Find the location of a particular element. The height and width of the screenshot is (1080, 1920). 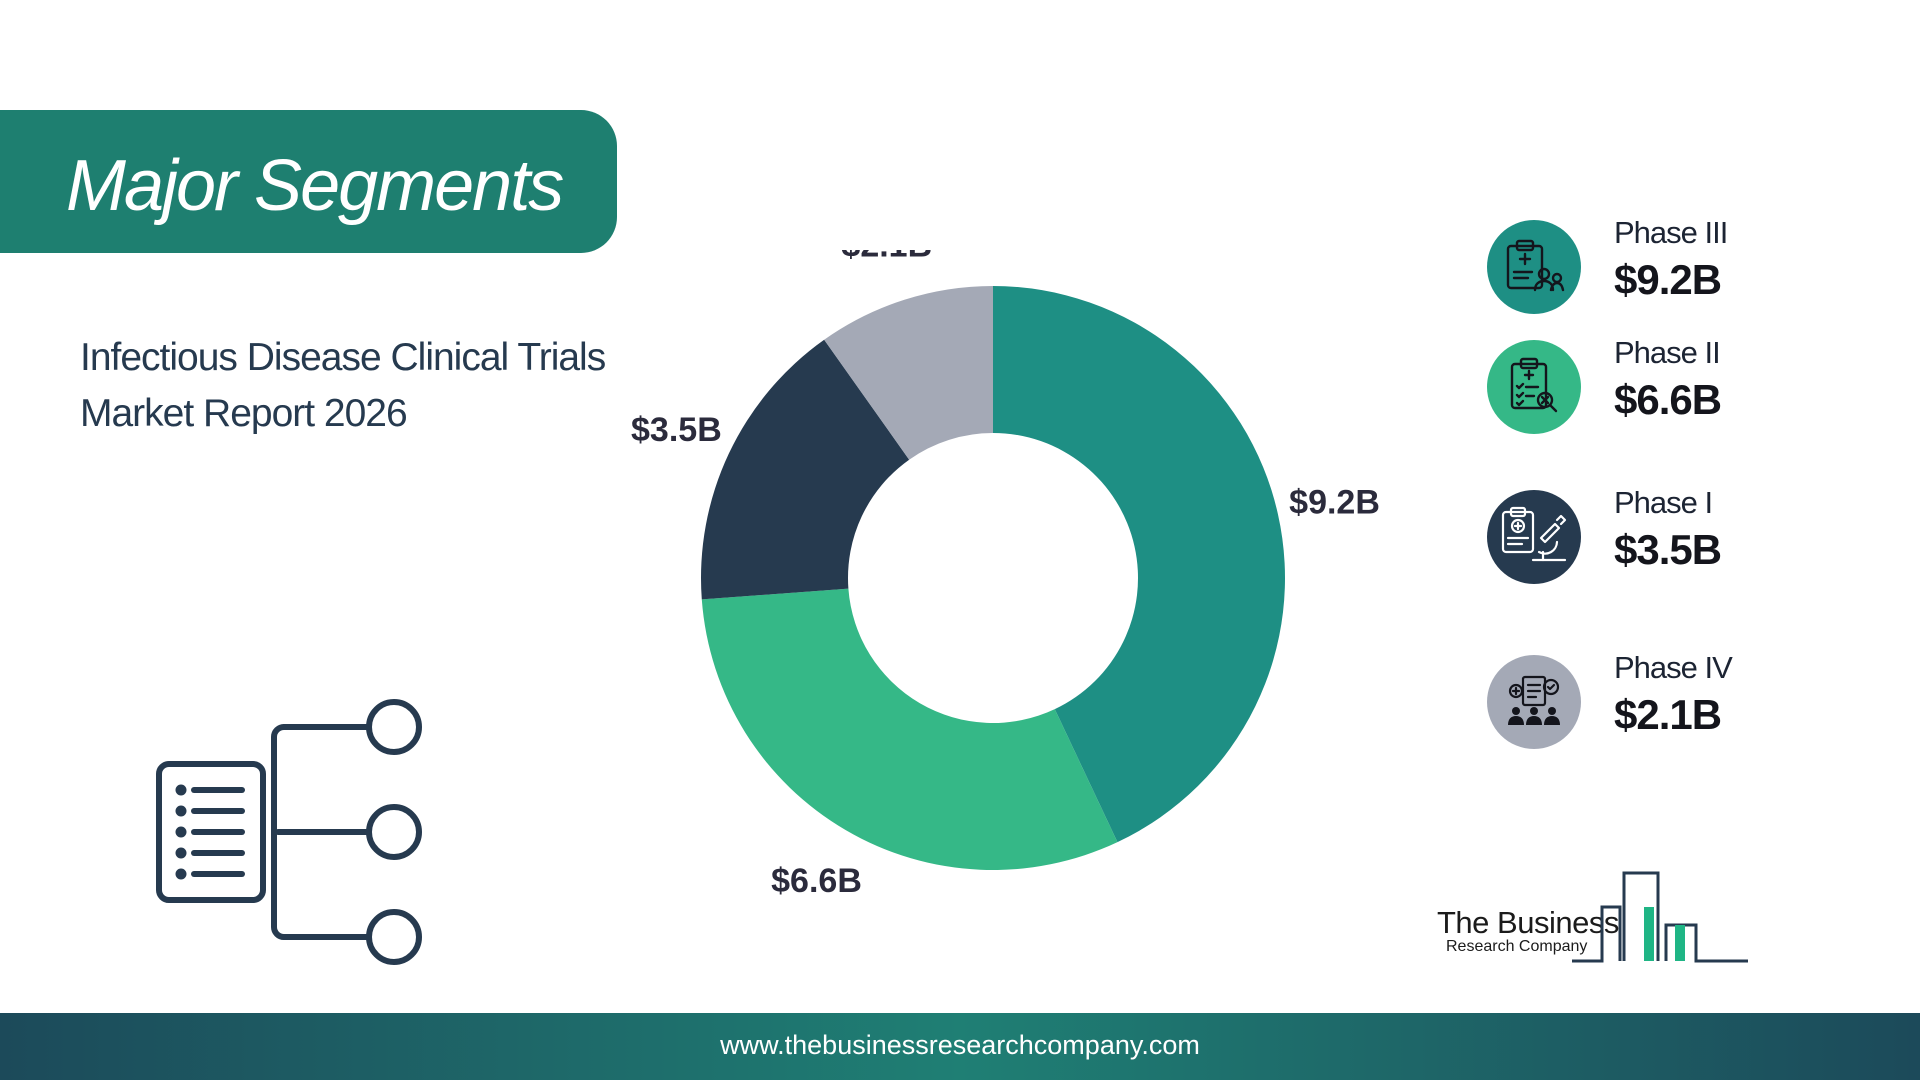

legend-value: $6.6B is located at coordinates (1668, 399).